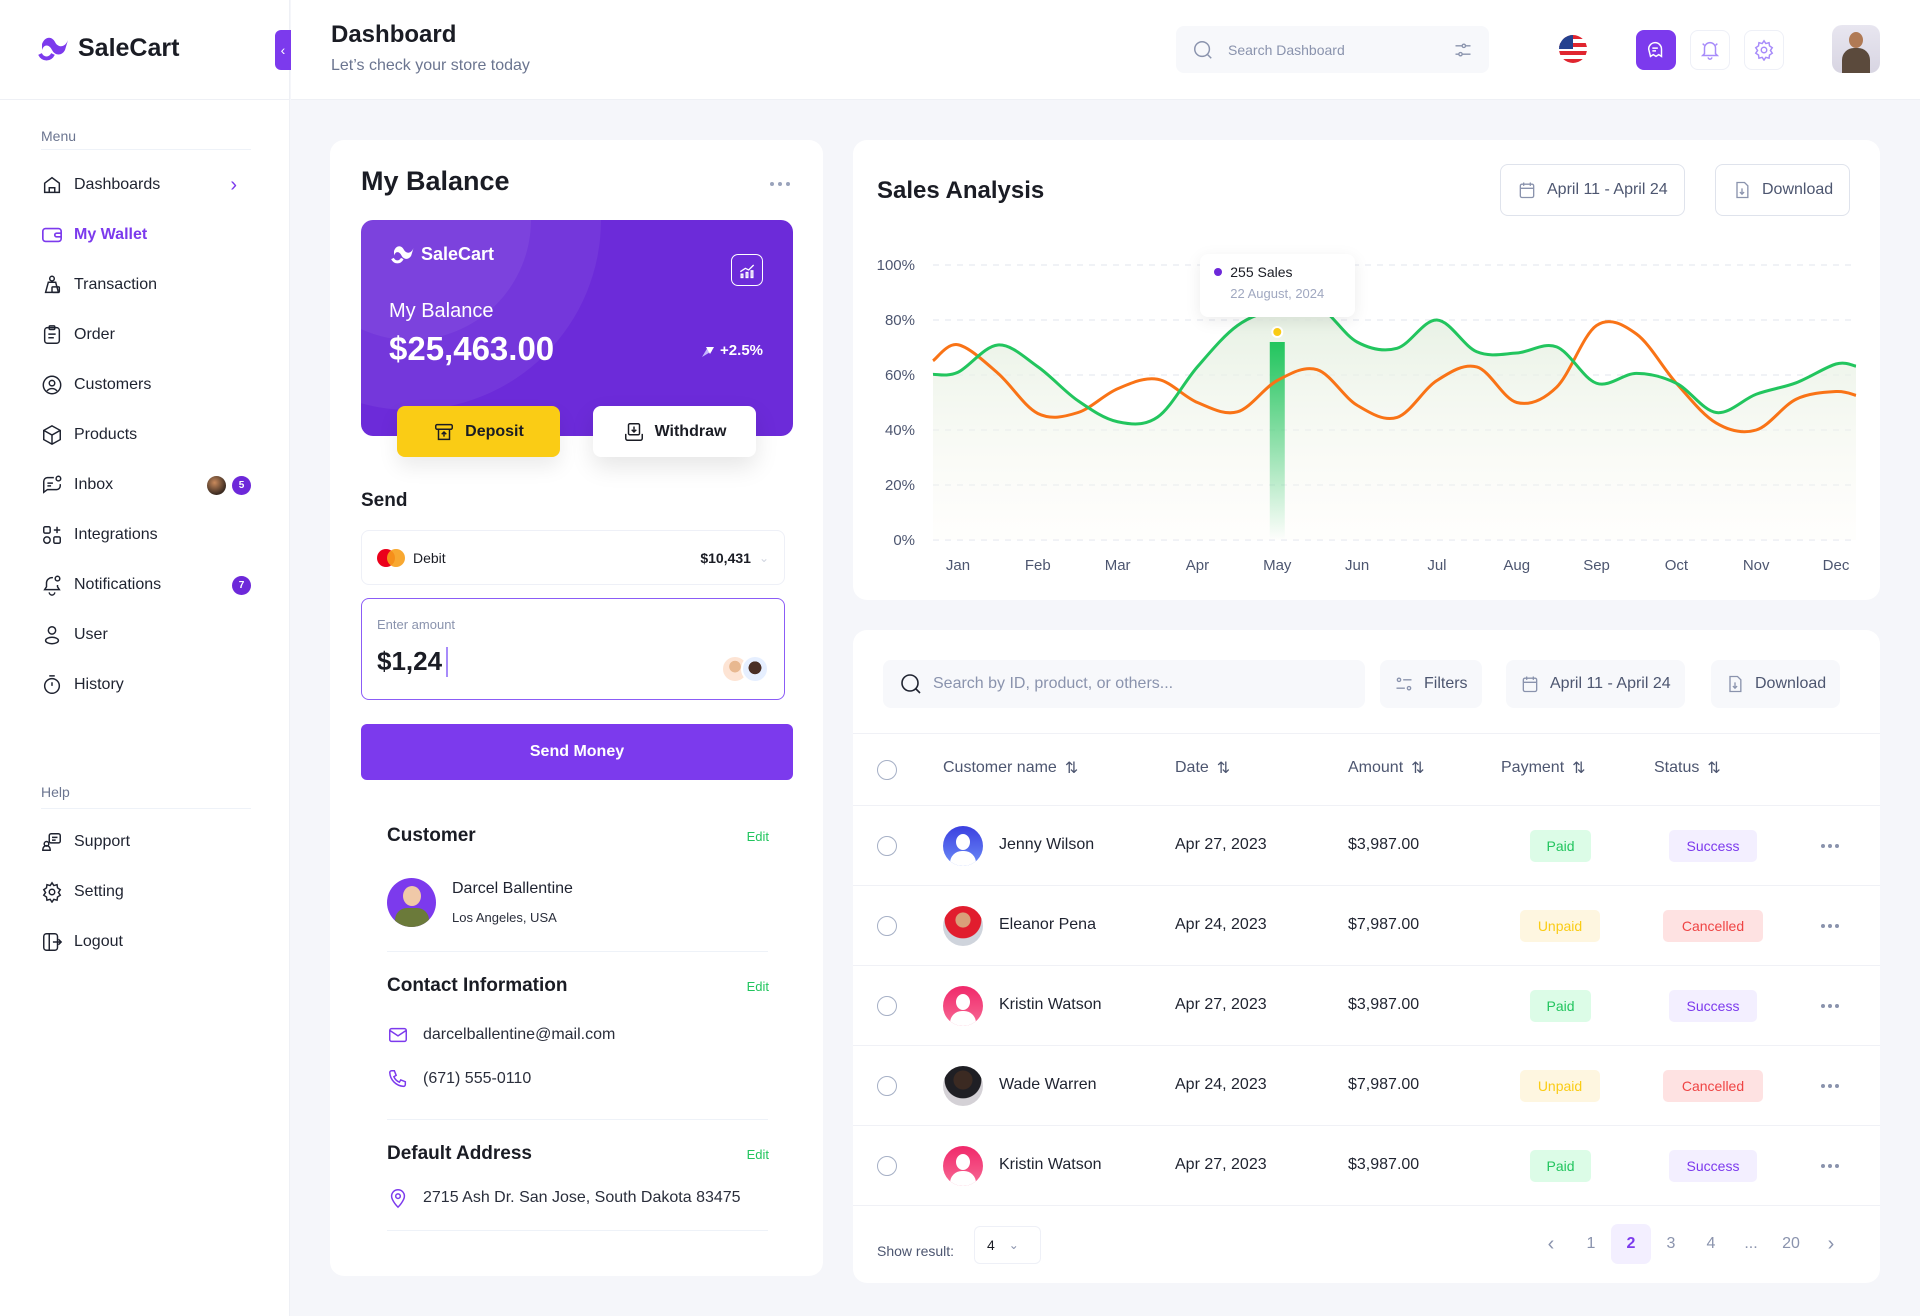 The image size is (1920, 1316). I want to click on user-avatar, so click(1856, 49).